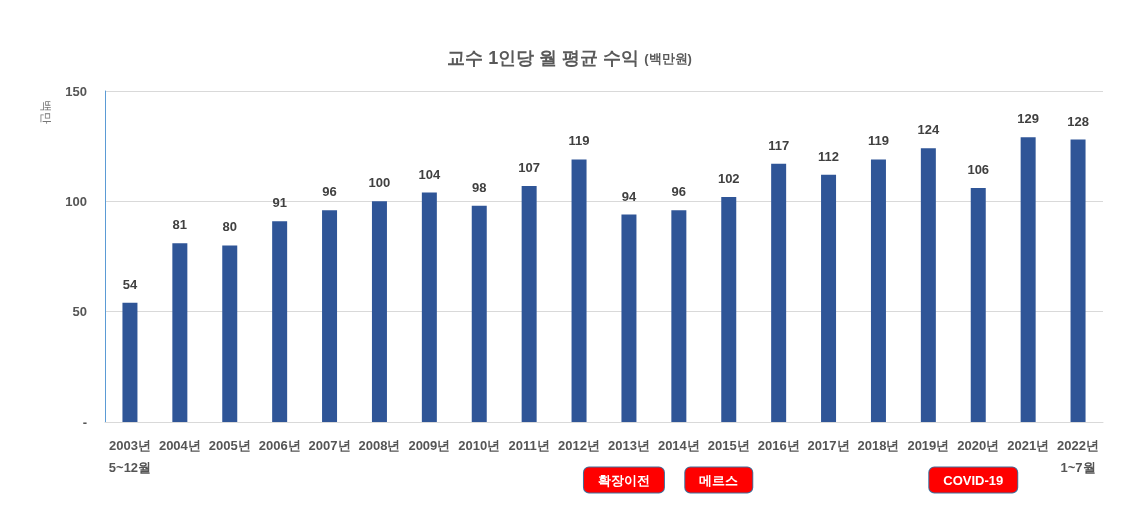 The height and width of the screenshot is (518, 1139). Describe the element at coordinates (379, 445) in the screenshot. I see `x-tick-label: 2008년` at that location.